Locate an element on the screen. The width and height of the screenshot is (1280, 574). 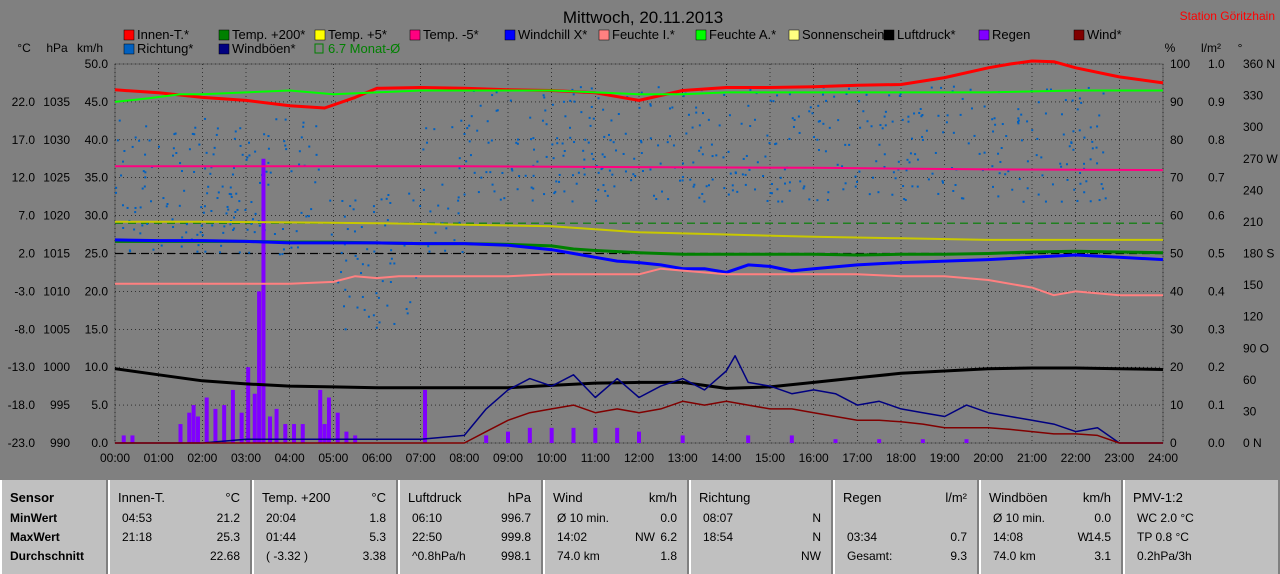
stats-column-header: Sensor is located at coordinates (32, 497).